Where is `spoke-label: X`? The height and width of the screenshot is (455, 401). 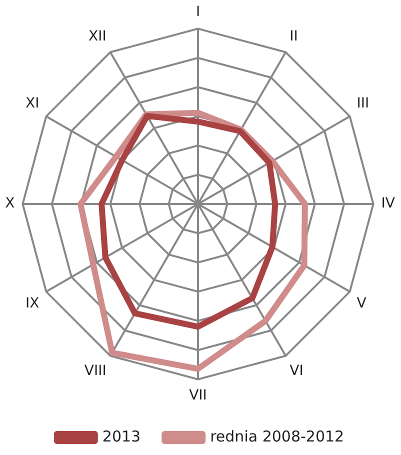 spoke-label: X is located at coordinates (10, 204).